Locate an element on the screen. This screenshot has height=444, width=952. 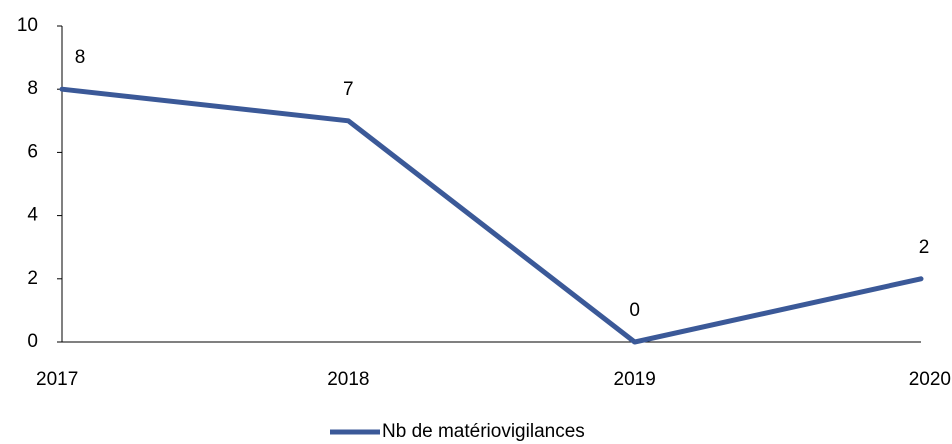
x-tick-label: 2019 is located at coordinates (635, 379).